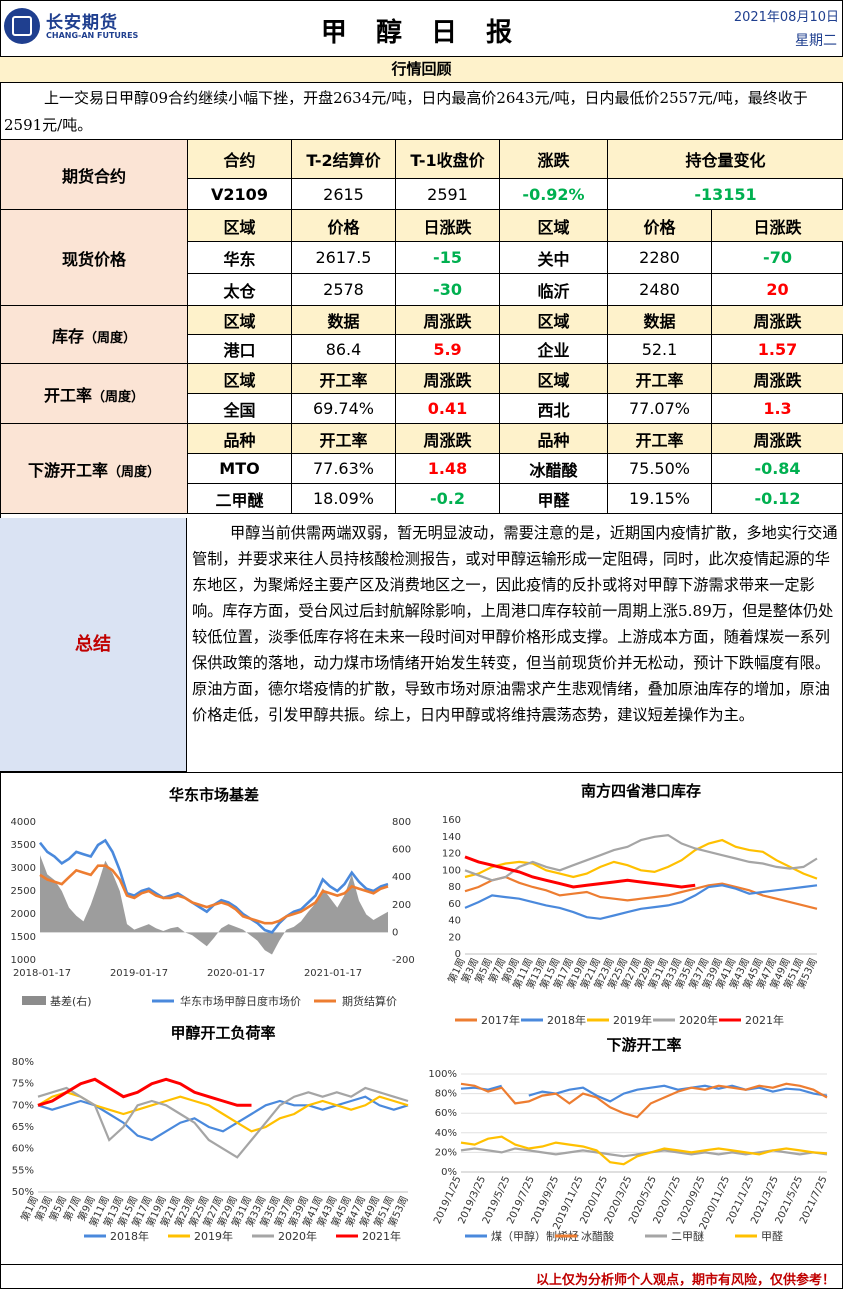  I want to click on legend-label: 2018年, so click(566, 1020).